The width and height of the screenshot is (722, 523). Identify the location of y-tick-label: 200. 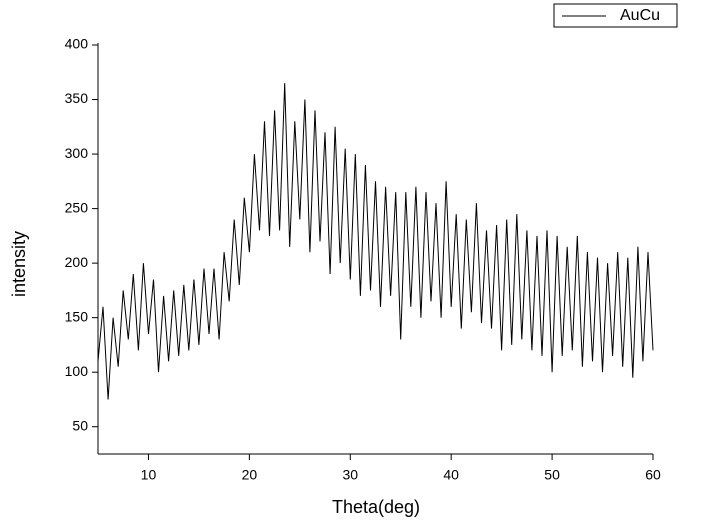
(77, 262).